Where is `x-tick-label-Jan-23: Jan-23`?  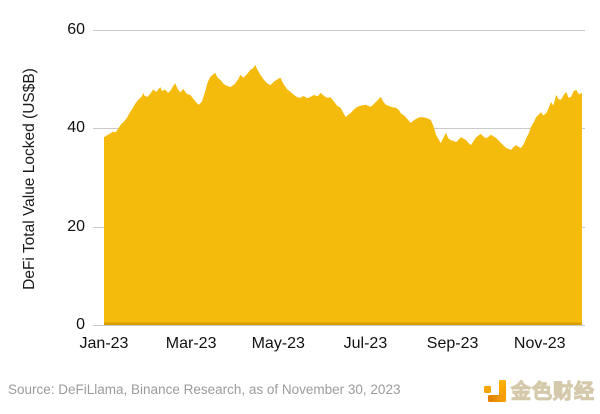
x-tick-label-Jan-23: Jan-23 is located at coordinates (104, 343).